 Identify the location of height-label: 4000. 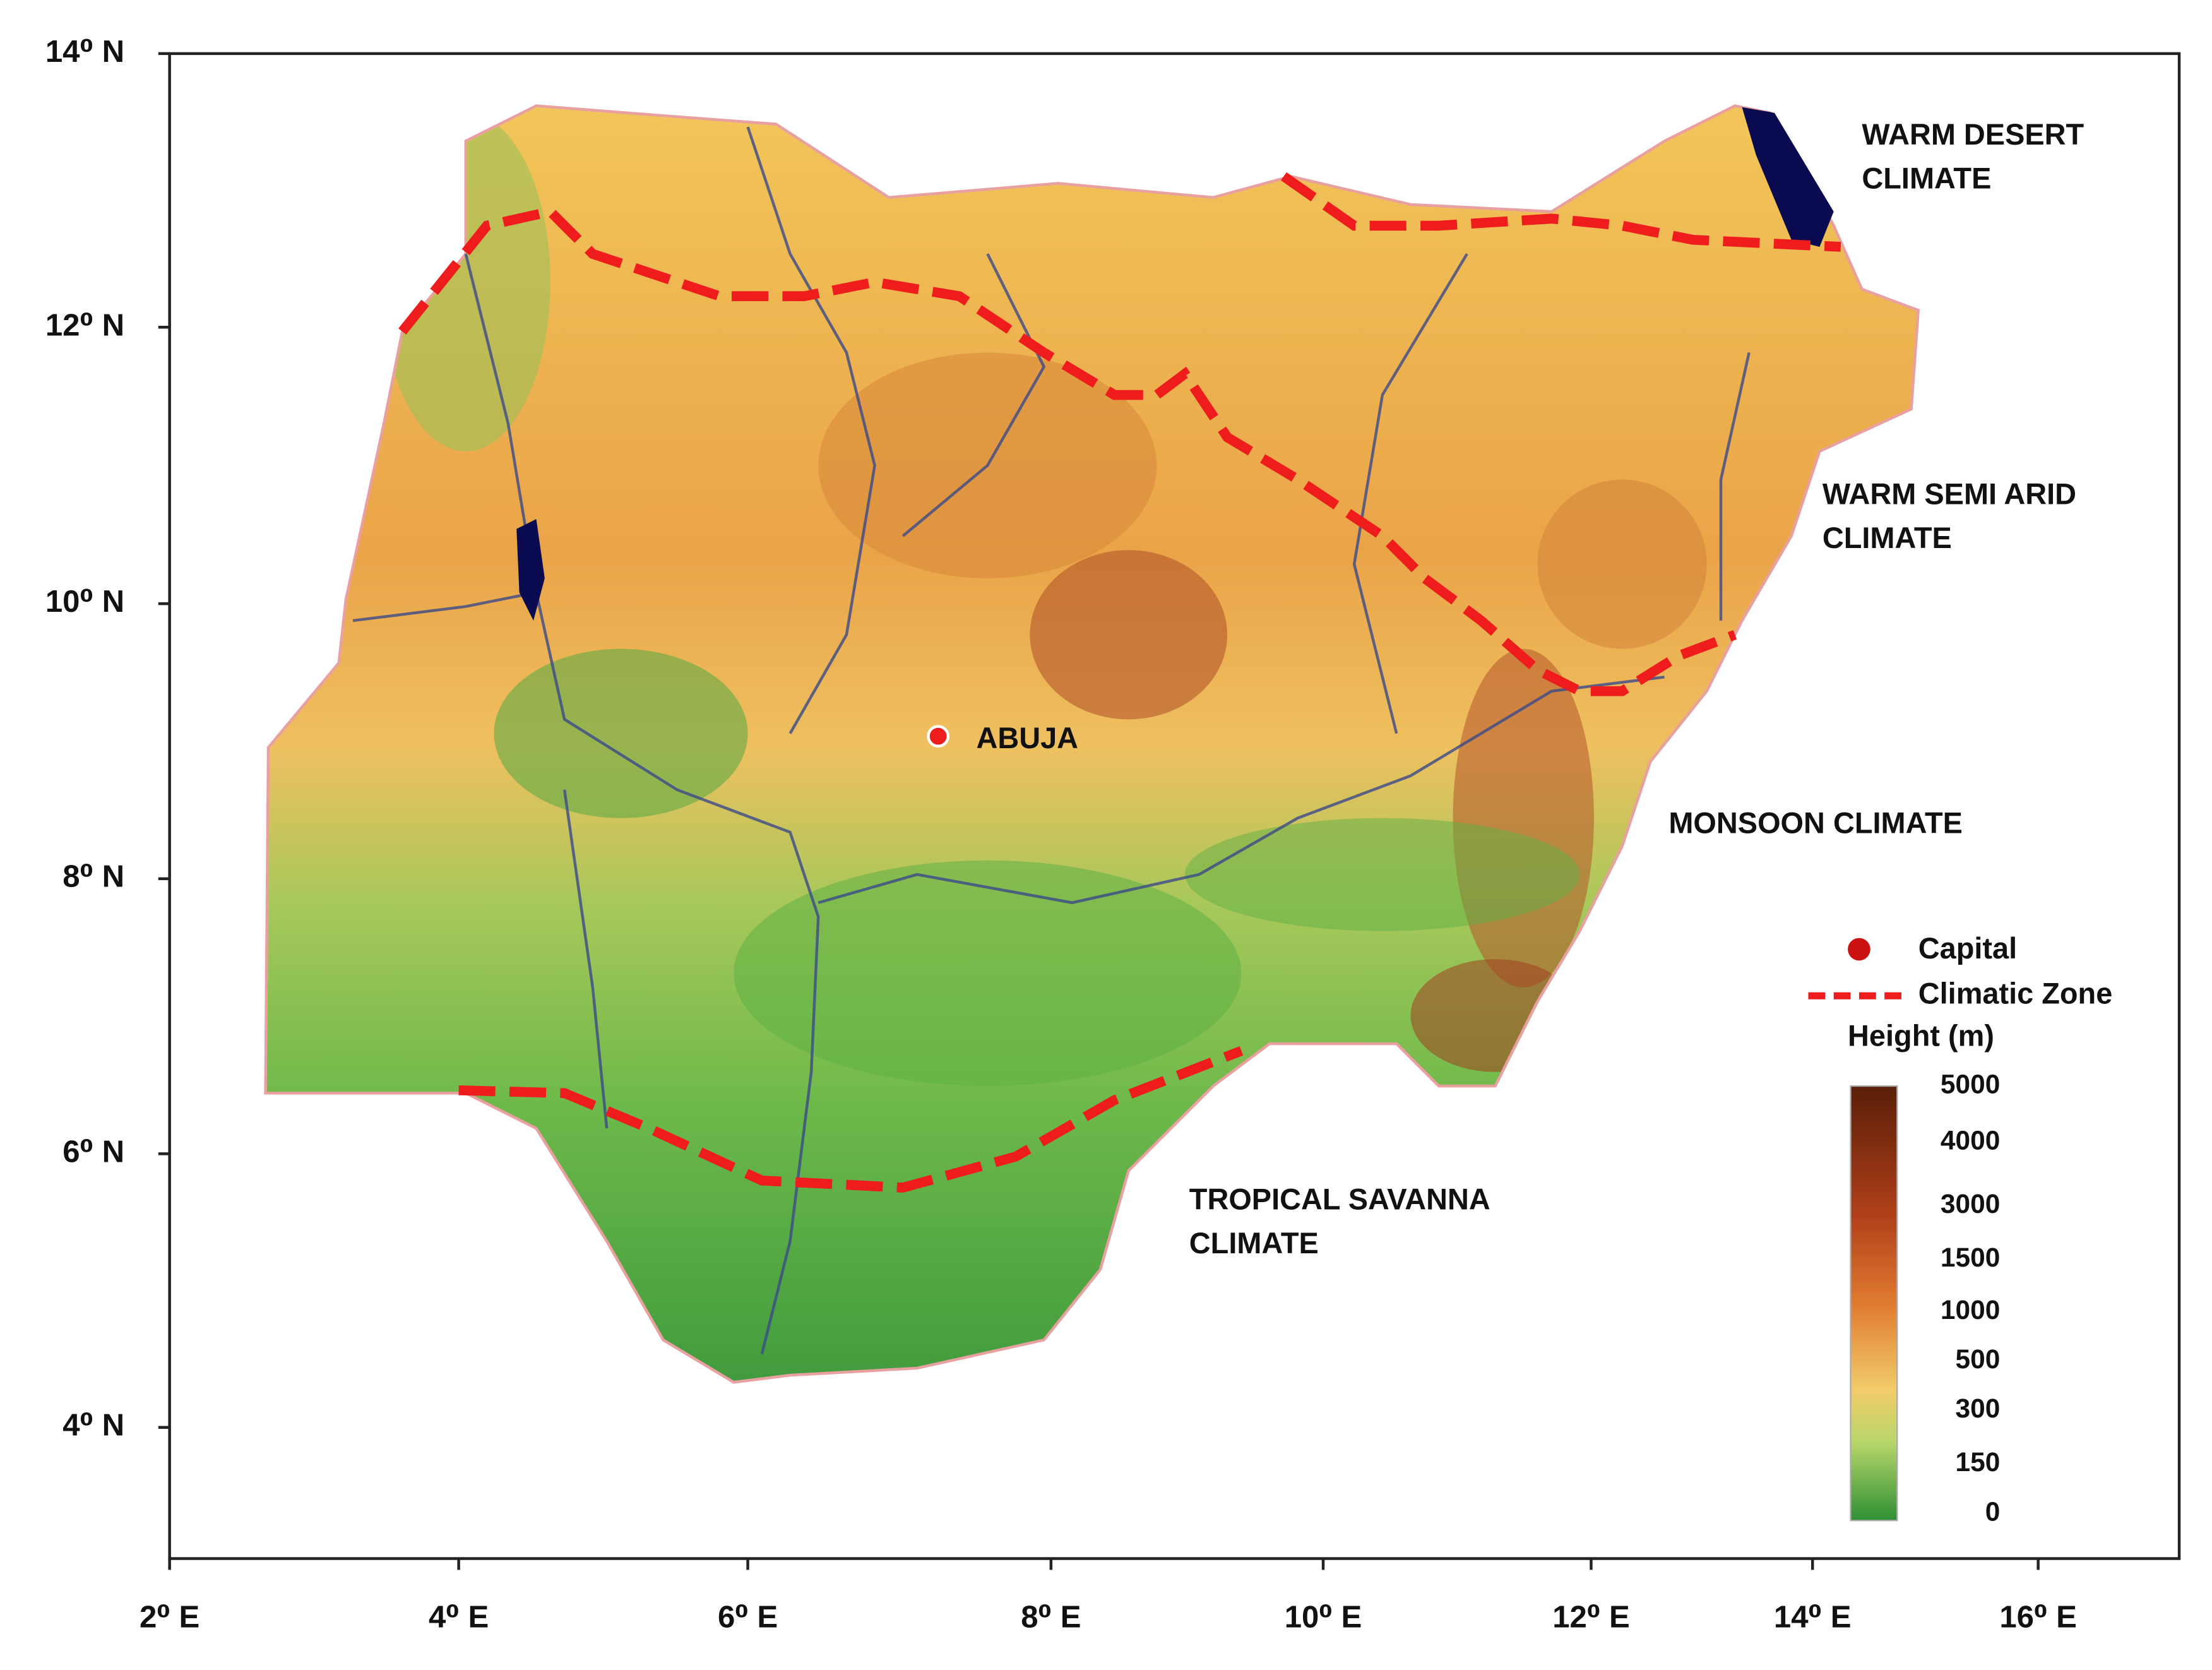
(1970, 1140).